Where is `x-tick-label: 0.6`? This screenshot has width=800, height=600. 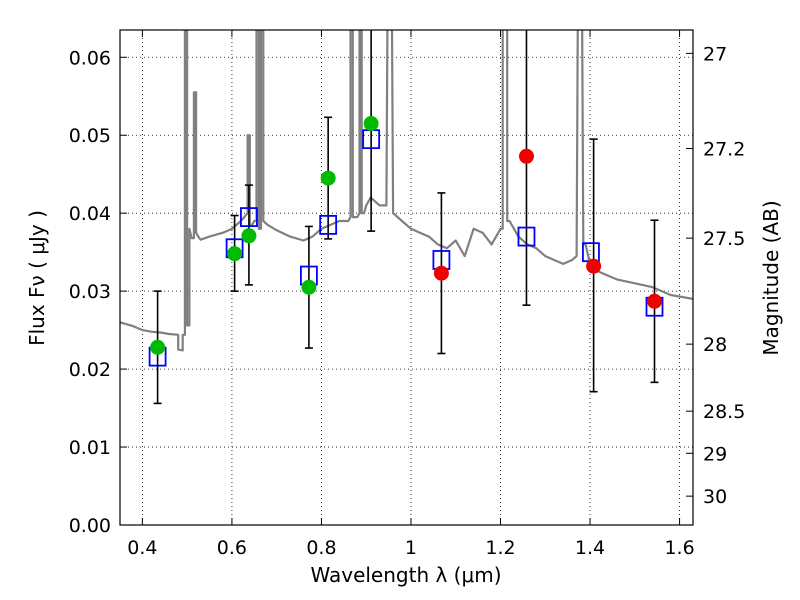 x-tick-label: 0.6 is located at coordinates (232, 548).